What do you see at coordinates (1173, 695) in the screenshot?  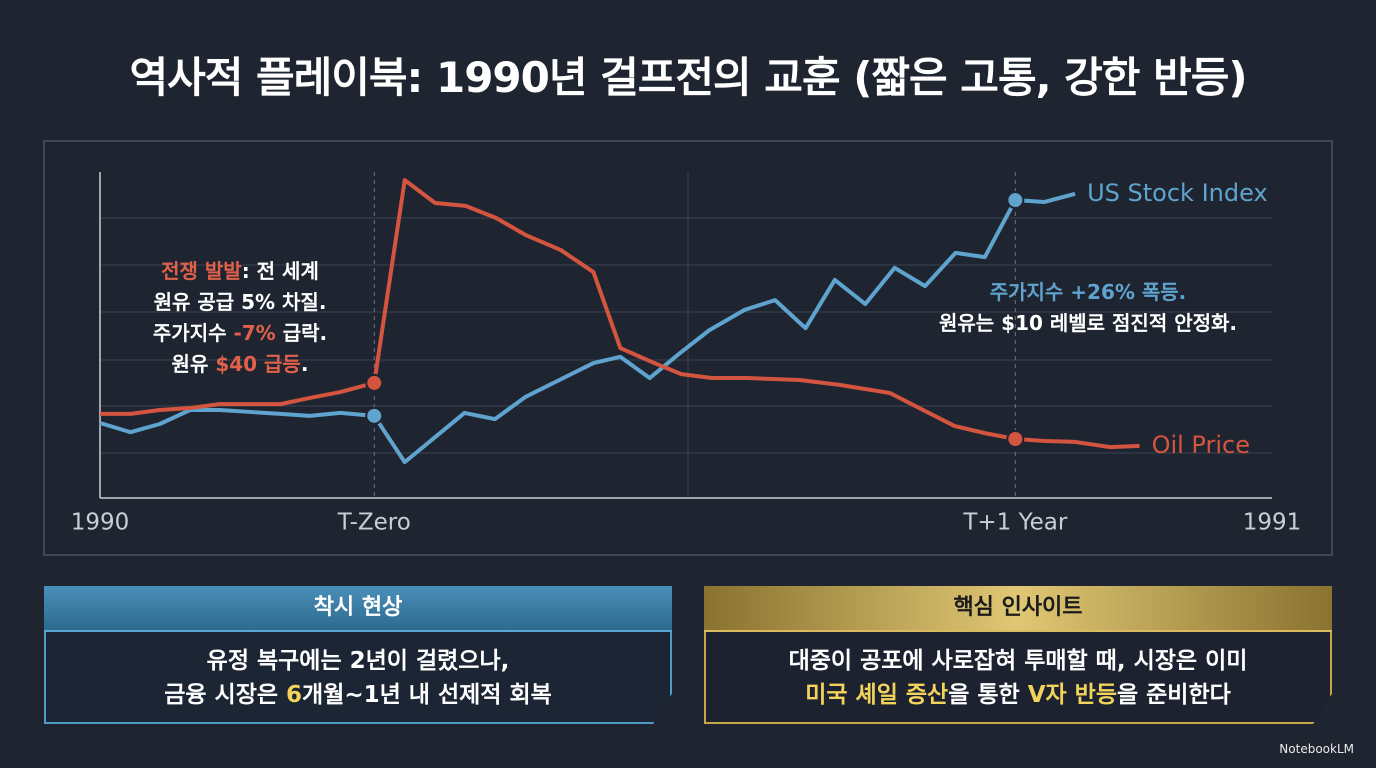 I see `card-text: 을 준비한다` at bounding box center [1173, 695].